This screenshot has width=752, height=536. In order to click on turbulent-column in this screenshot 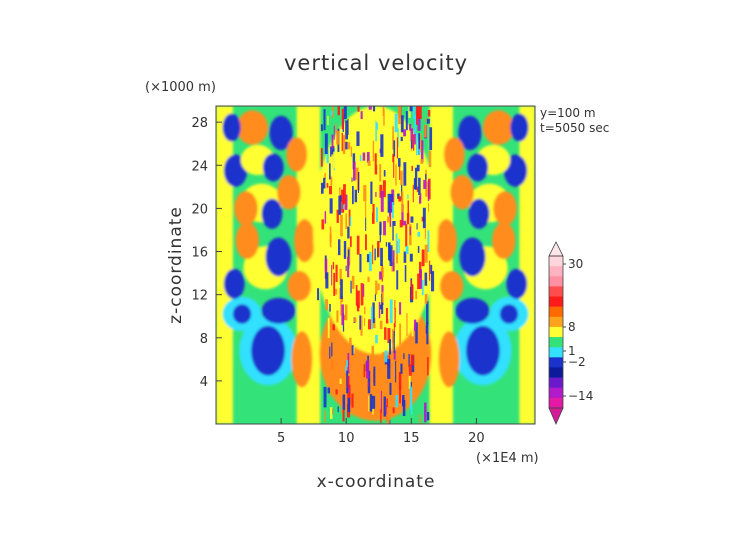, I will do `click(375, 230)`.